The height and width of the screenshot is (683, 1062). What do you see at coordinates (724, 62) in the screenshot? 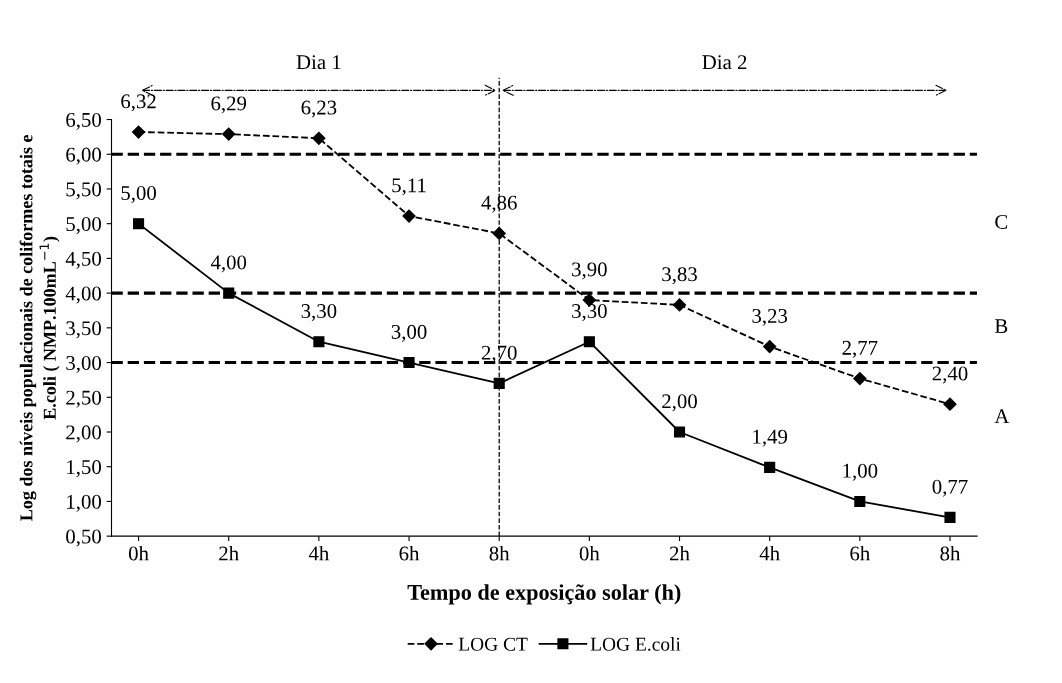
I see `text: Dia 2` at bounding box center [724, 62].